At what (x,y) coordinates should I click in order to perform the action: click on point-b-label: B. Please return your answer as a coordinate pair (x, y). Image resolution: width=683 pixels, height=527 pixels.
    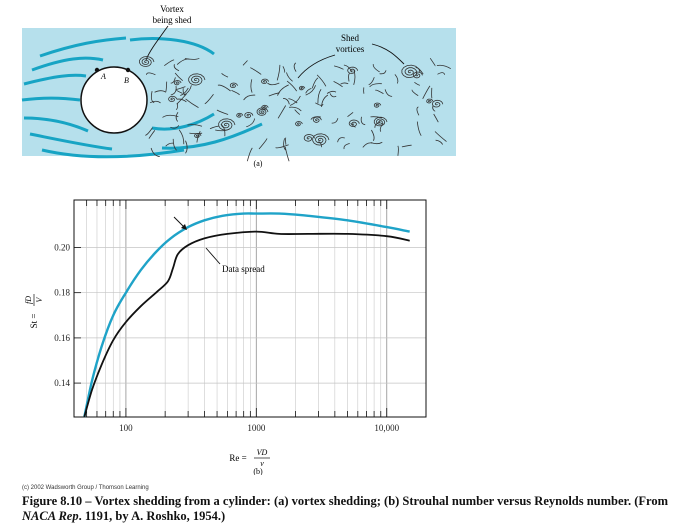
    Looking at the image, I should click on (126, 80).